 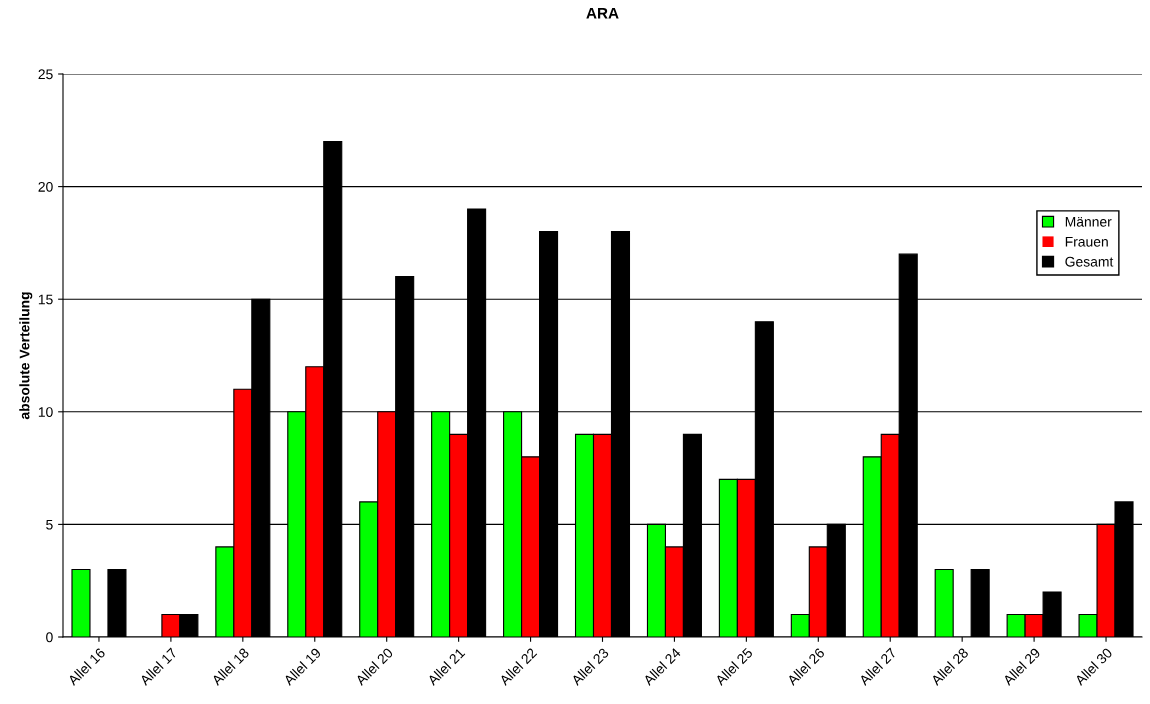 What do you see at coordinates (45, 412) in the screenshot?
I see `y-tick-label: 10` at bounding box center [45, 412].